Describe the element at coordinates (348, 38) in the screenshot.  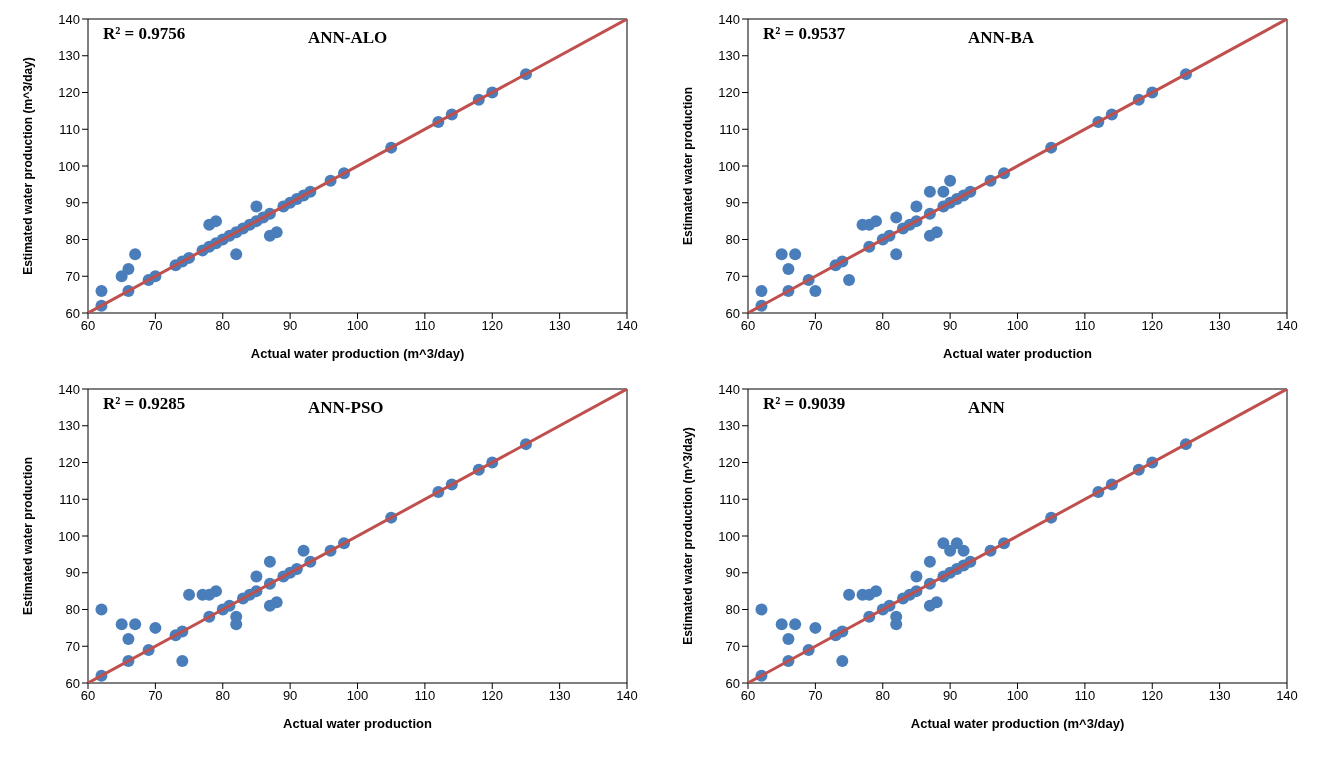
I see `text: ANN-ALO` at that location.